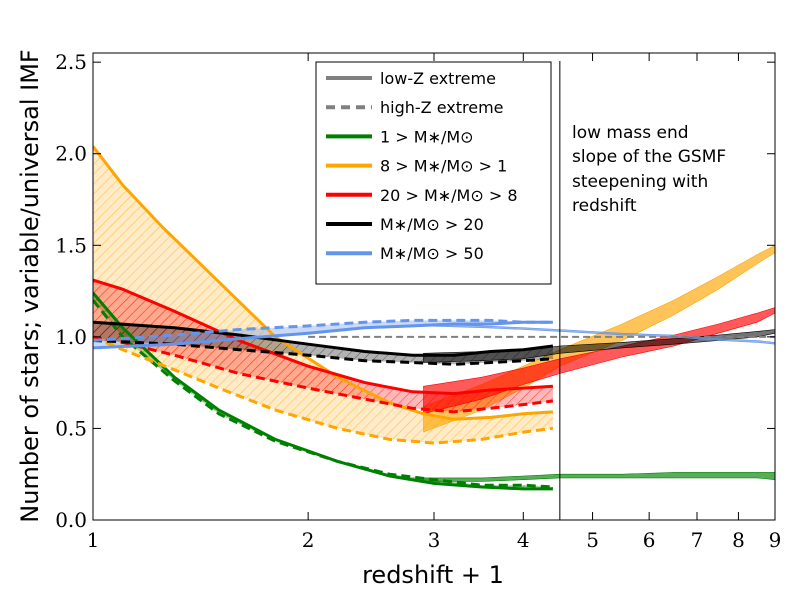  What do you see at coordinates (427, 136) in the screenshot?
I see `legend-label: 1 > M∗/M⊙` at bounding box center [427, 136].